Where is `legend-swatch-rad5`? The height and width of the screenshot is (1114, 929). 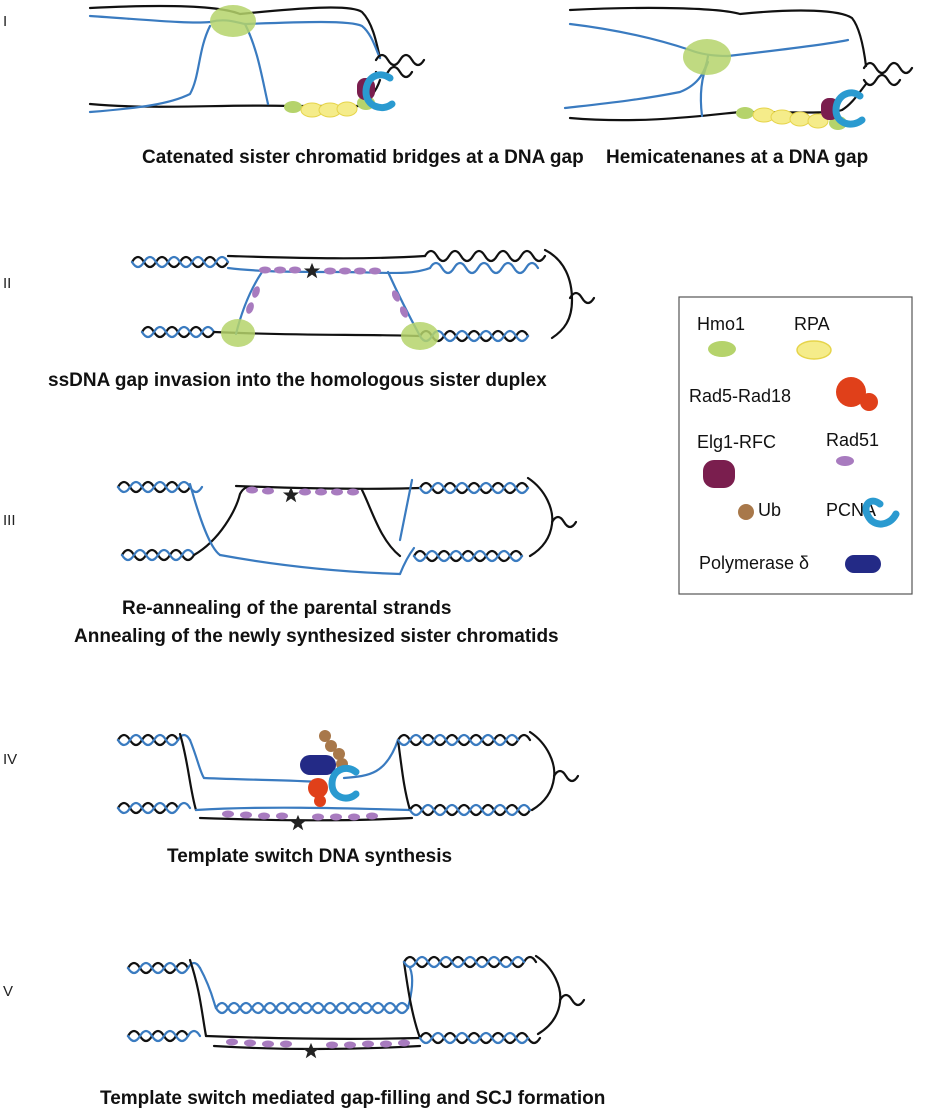 legend-swatch-rad5 is located at coordinates (851, 392).